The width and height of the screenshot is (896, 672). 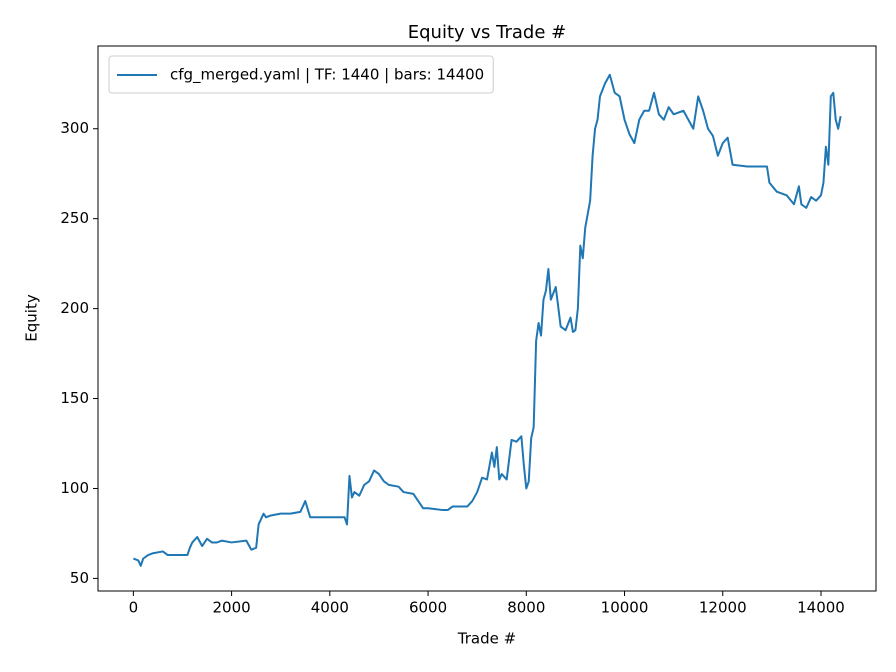 I want to click on x-tick-label: 6000, so click(x=428, y=608).